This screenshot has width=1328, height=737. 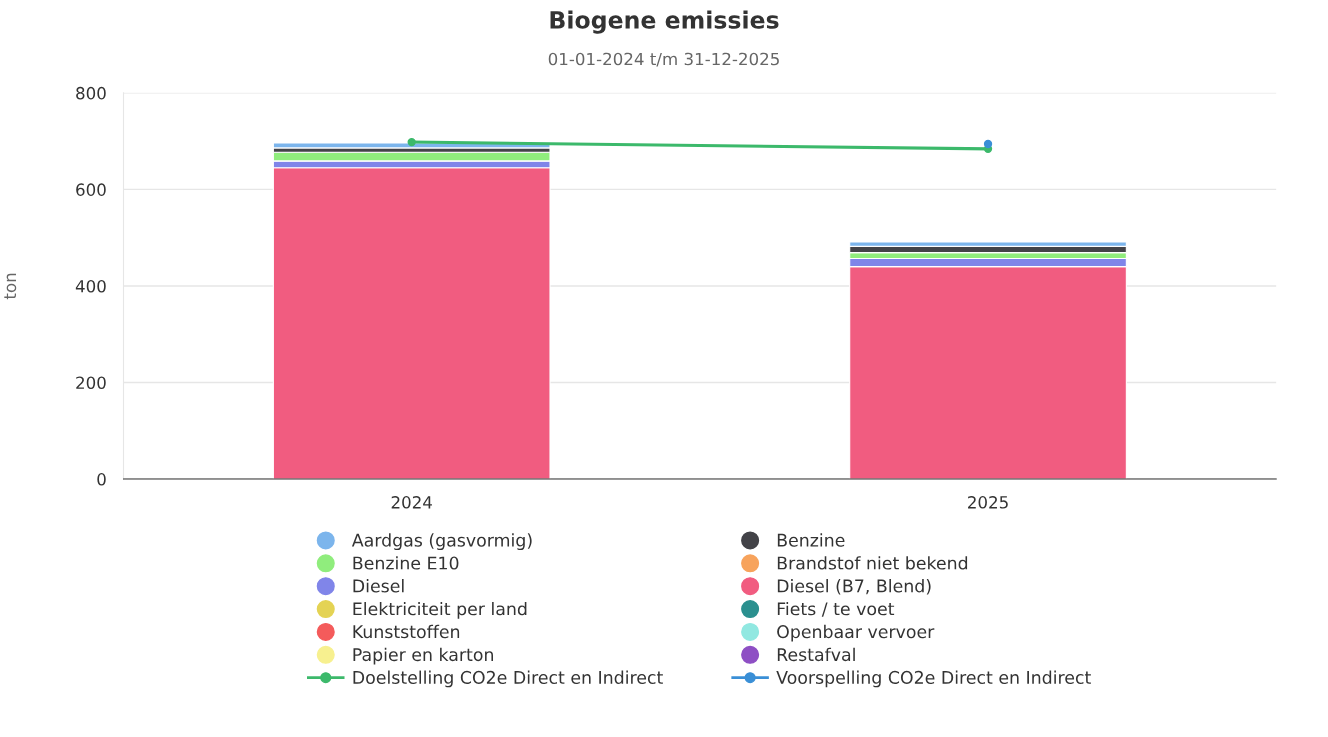 I want to click on legend-label: Papier en karton, so click(x=423, y=656).